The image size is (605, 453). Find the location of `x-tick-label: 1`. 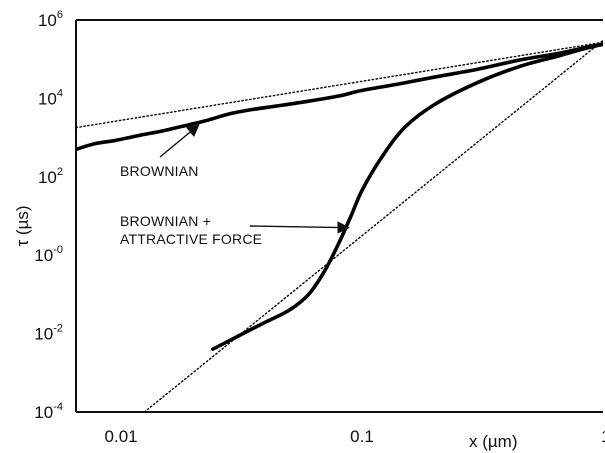

x-tick-label: 1 is located at coordinates (603, 436).